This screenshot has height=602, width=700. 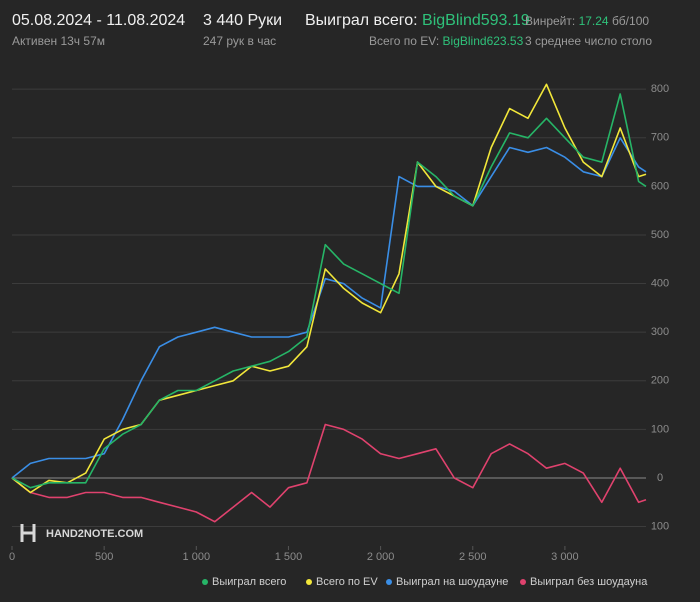 I want to click on y-tick-label: 700, so click(x=660, y=138).